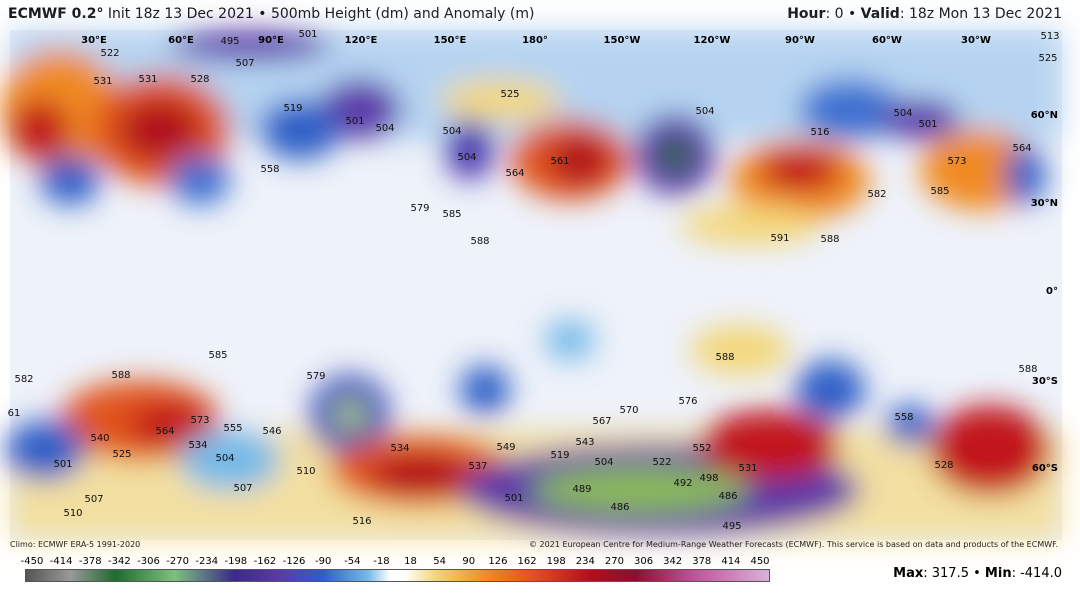 This screenshot has width=1080, height=595. What do you see at coordinates (998, 573) in the screenshot?
I see `min-label: Min` at bounding box center [998, 573].